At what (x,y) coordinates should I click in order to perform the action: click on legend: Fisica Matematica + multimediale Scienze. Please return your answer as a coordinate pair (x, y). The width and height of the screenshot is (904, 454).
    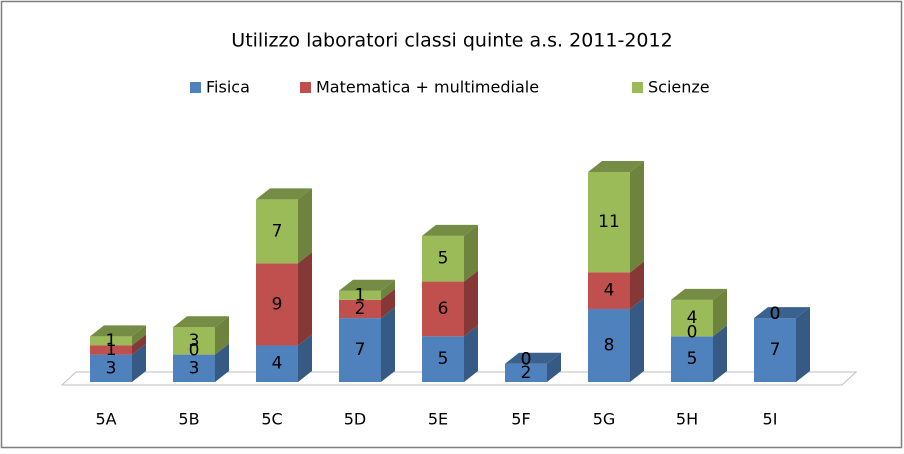
    Looking at the image, I should click on (450, 87).